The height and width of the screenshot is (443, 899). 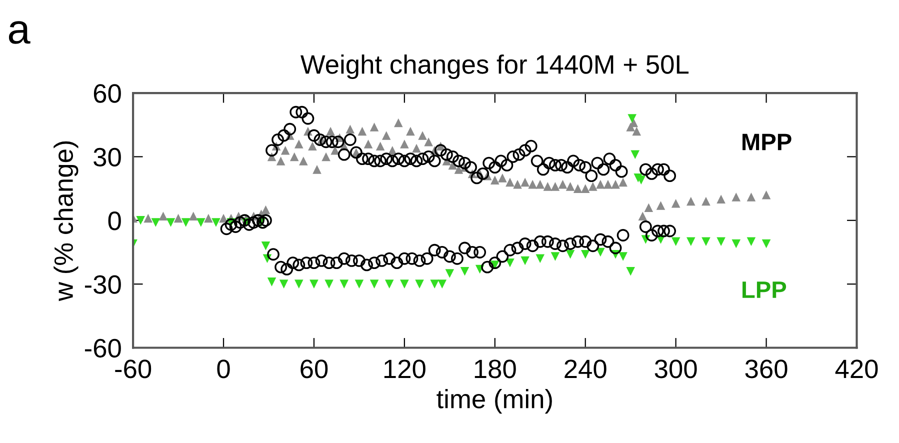 I want to click on annotation: LPP, so click(x=764, y=290).